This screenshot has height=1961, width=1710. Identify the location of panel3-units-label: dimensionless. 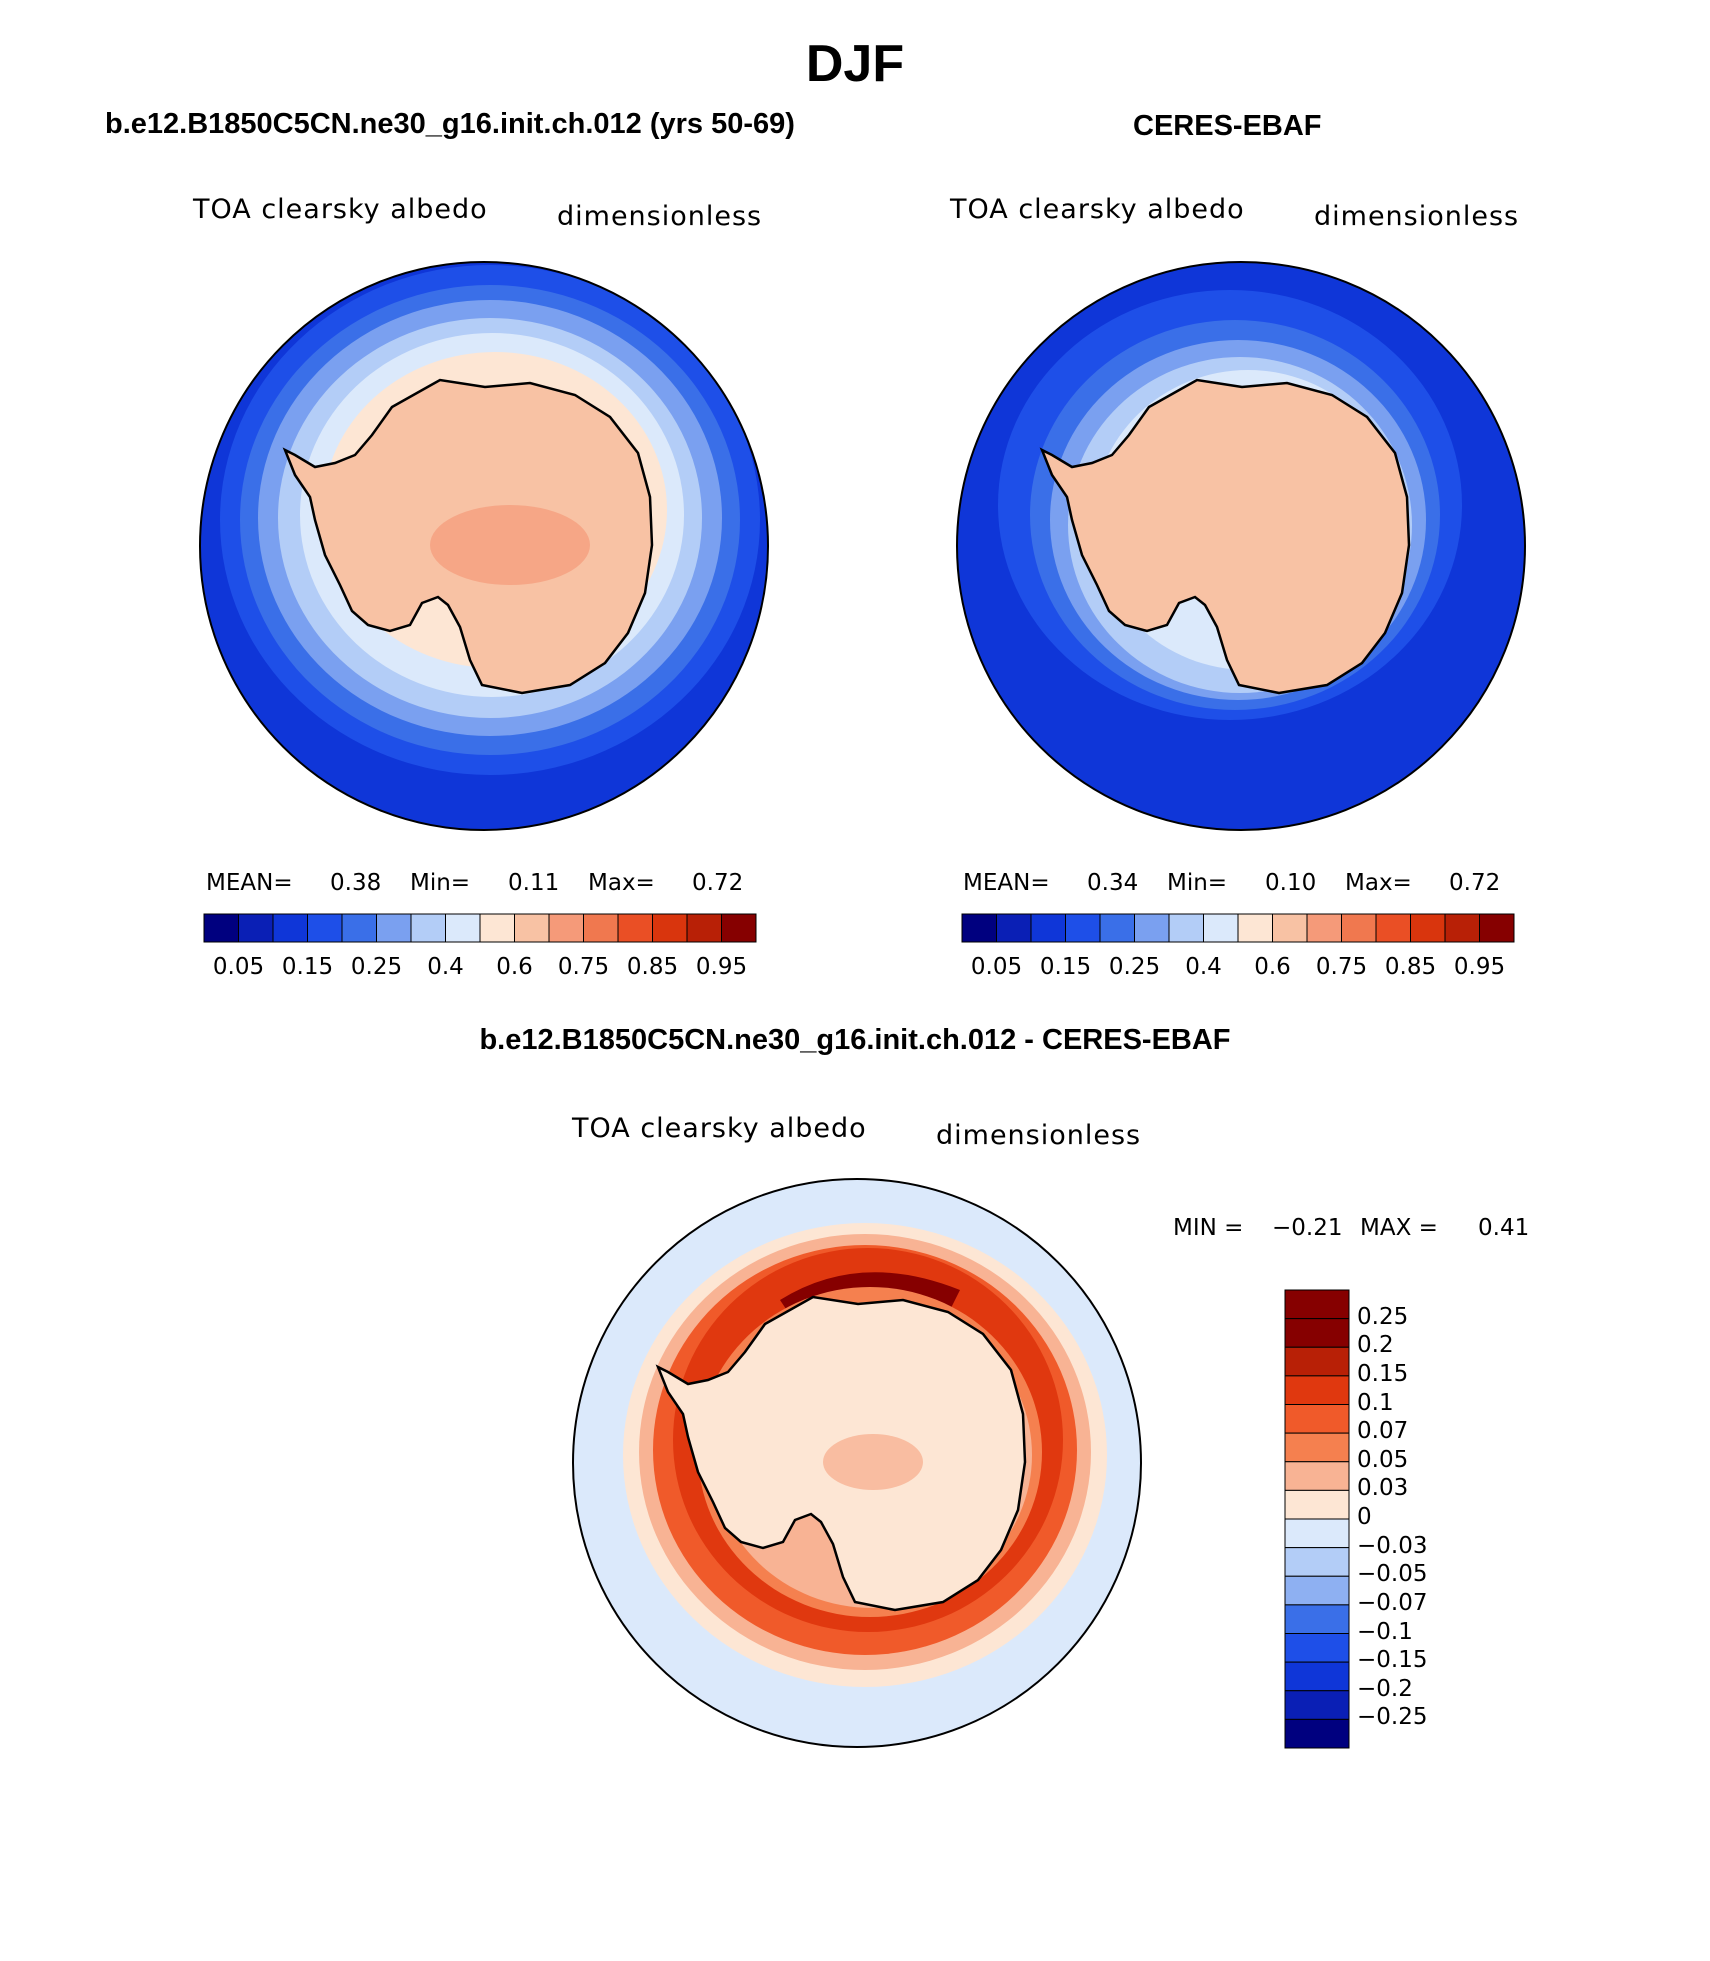
(1039, 1135).